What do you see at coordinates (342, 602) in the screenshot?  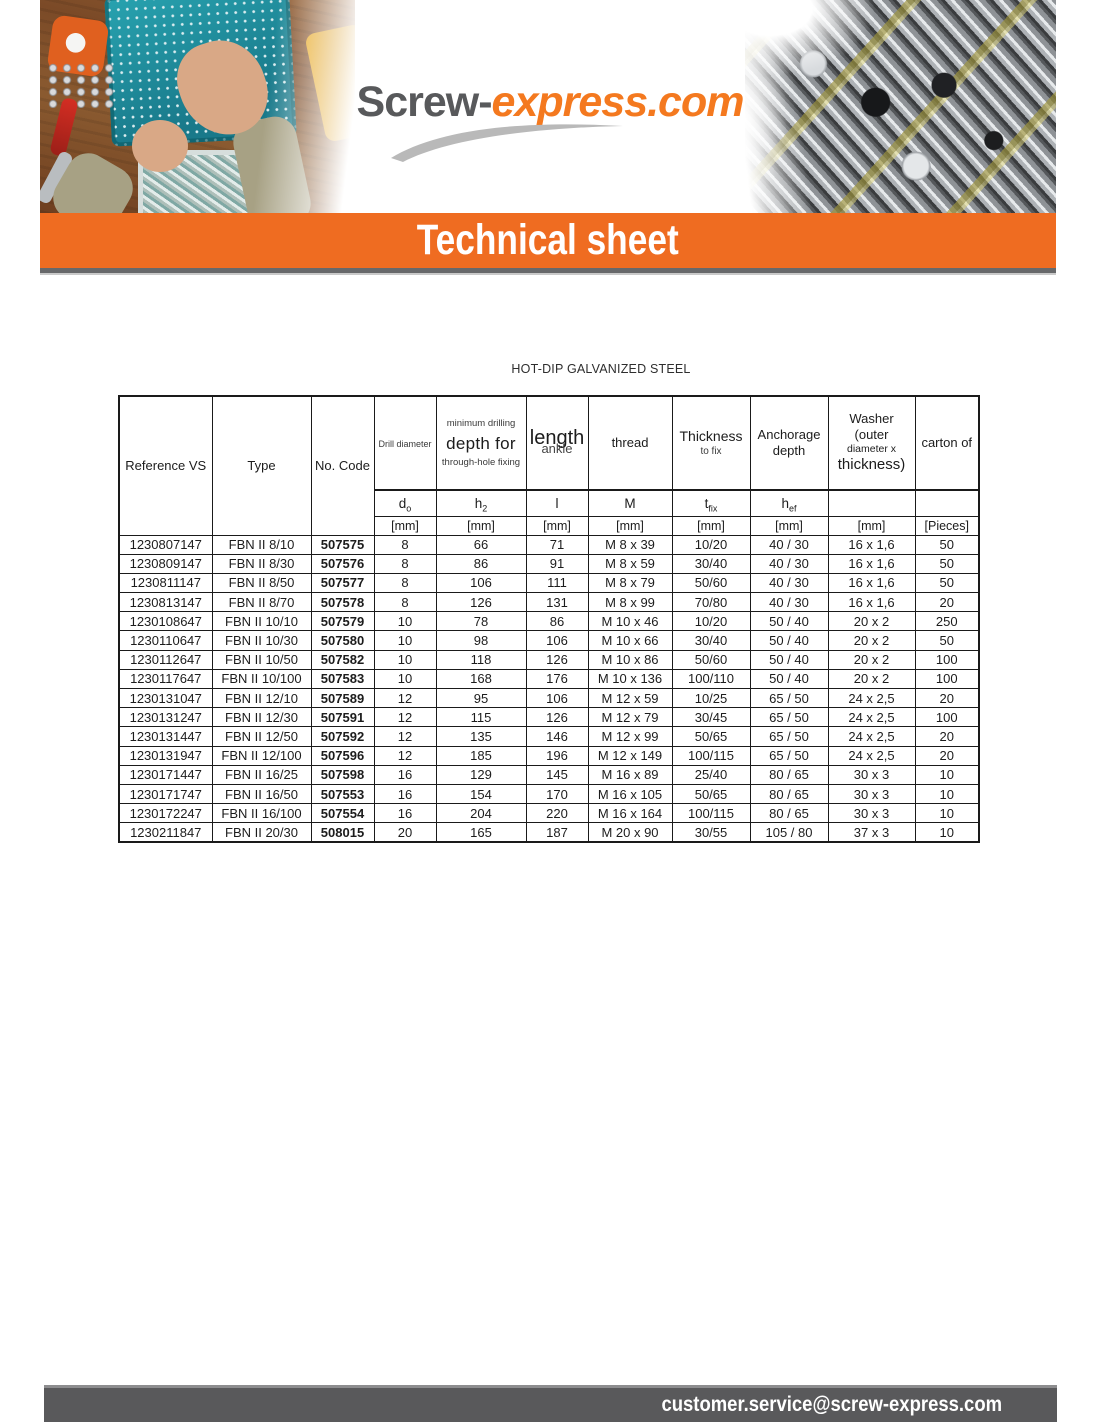 I see `cell-code: 507578` at bounding box center [342, 602].